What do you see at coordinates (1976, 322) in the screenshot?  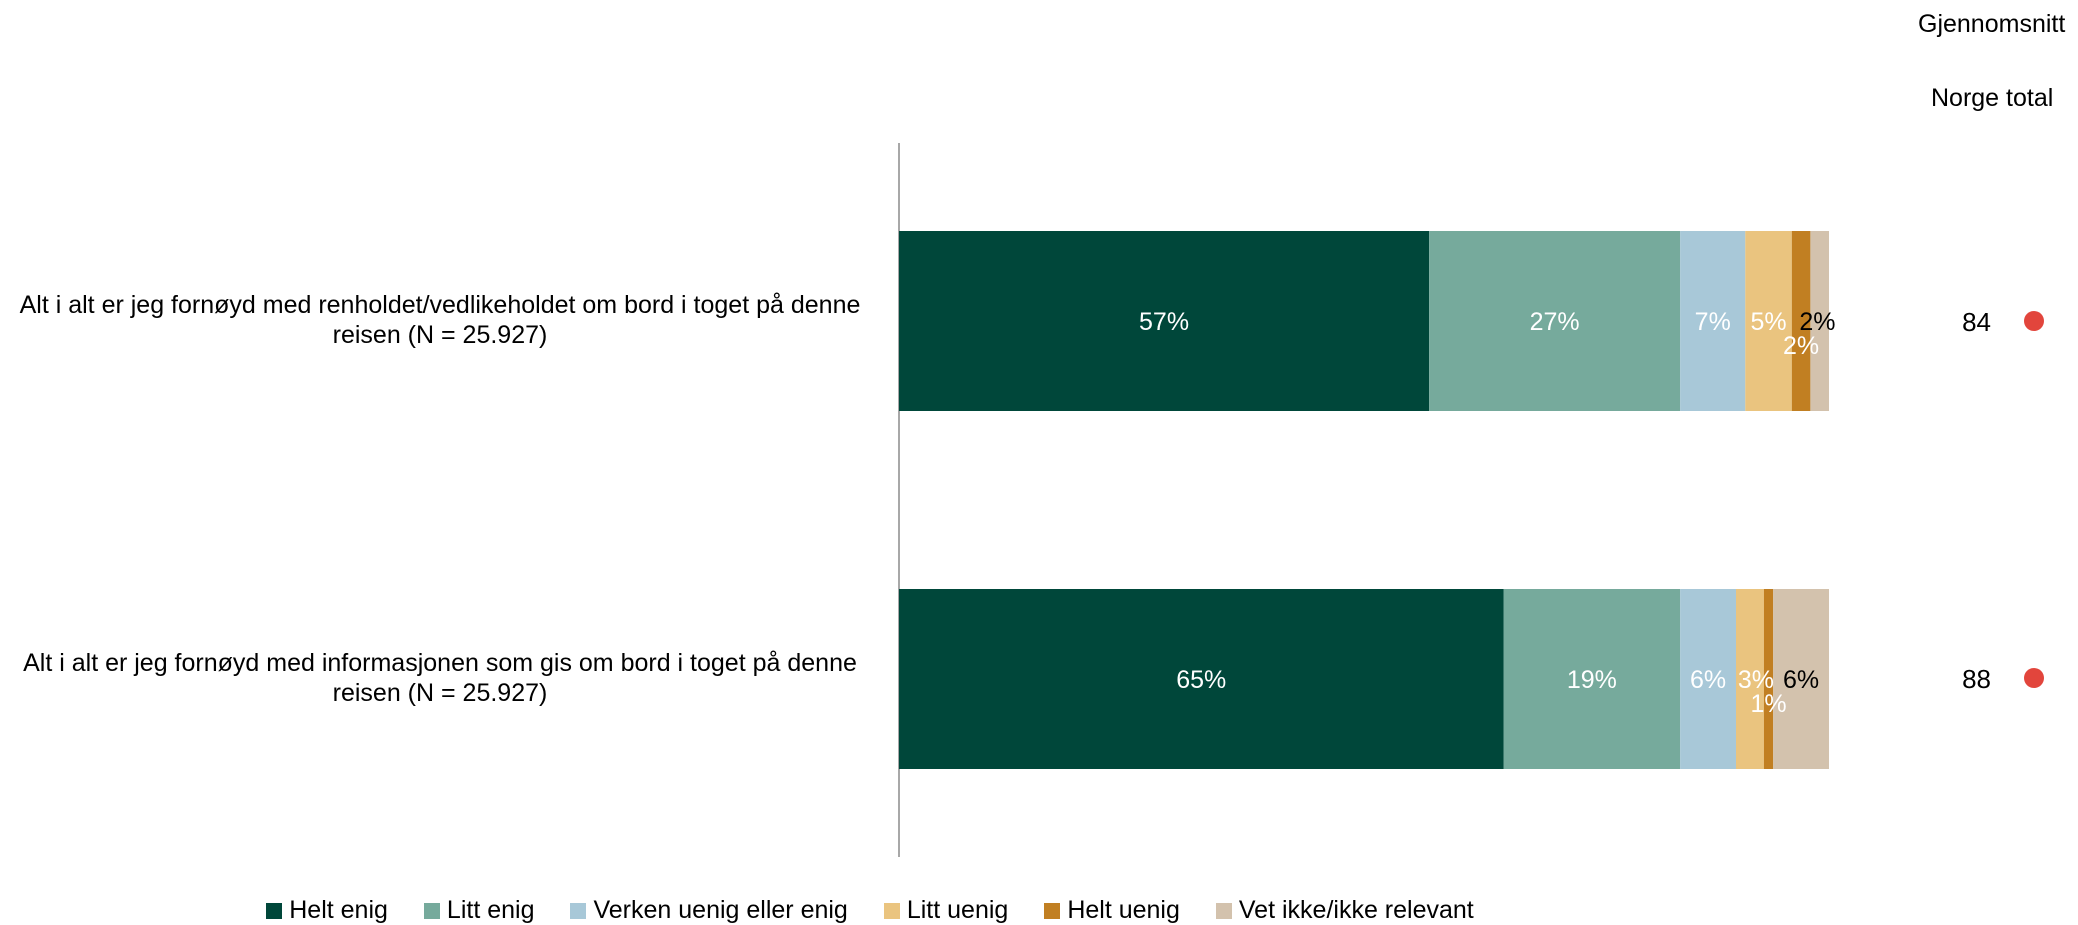 I see `average-value: 84` at bounding box center [1976, 322].